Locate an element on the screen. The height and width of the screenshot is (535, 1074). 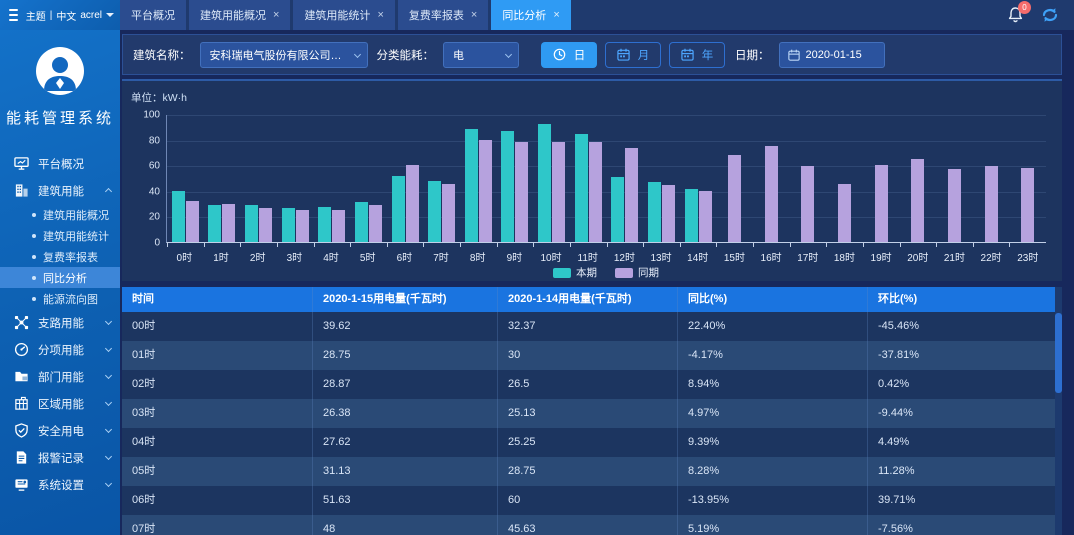
table-row-02时: 02时 28.87 26.5 8.94% 0.42% is located at coordinates (592, 384).